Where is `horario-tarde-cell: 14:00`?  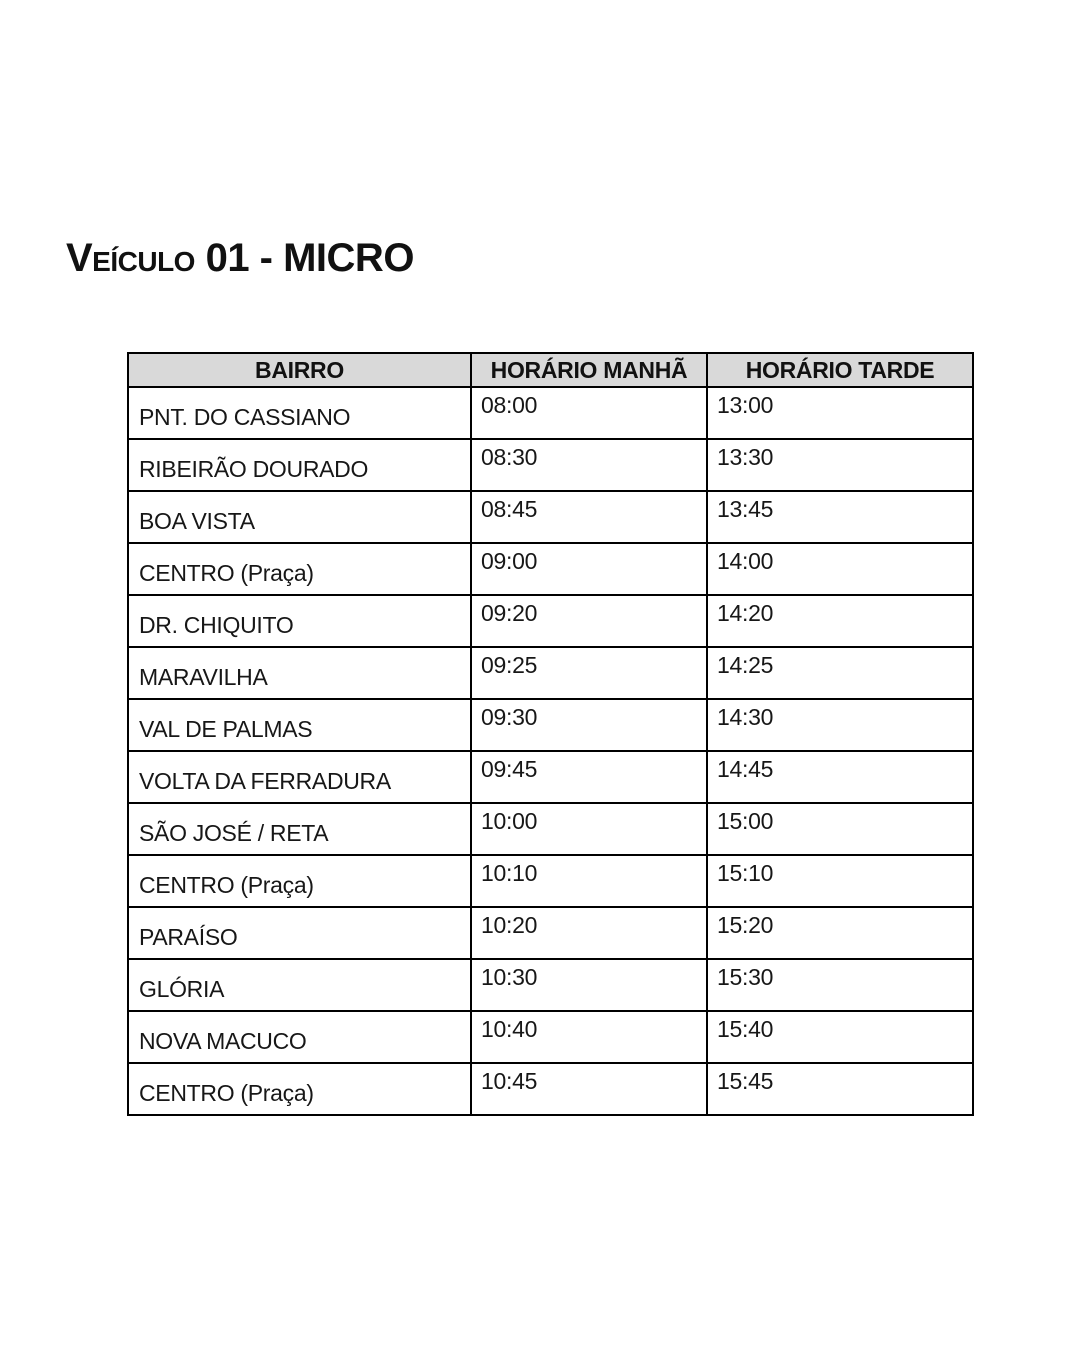 horario-tarde-cell: 14:00 is located at coordinates (840, 569).